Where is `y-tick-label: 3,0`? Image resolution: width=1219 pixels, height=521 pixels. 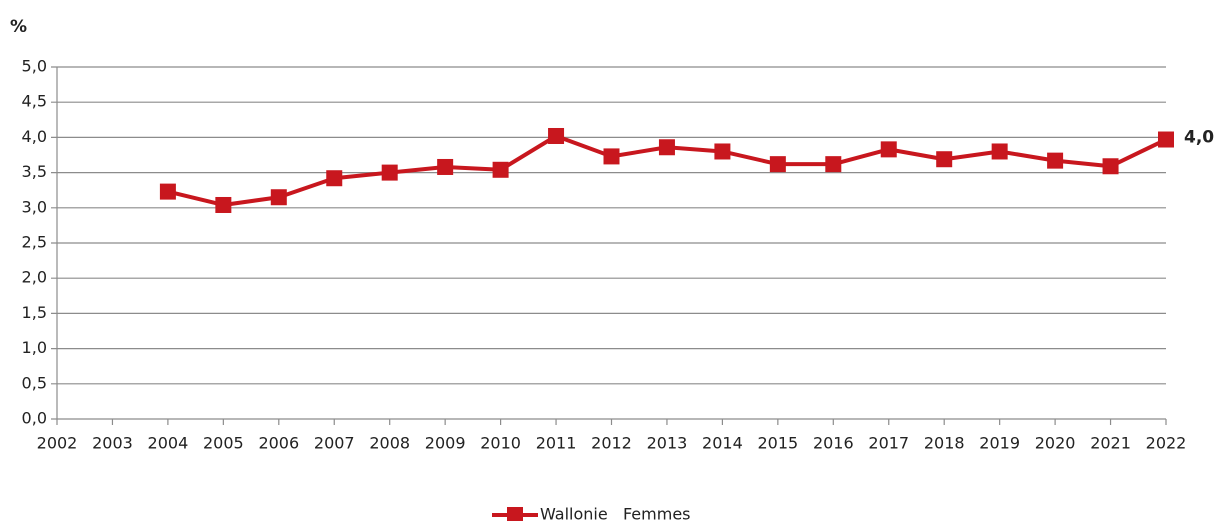
y-tick-label: 3,0 is located at coordinates (34, 206).